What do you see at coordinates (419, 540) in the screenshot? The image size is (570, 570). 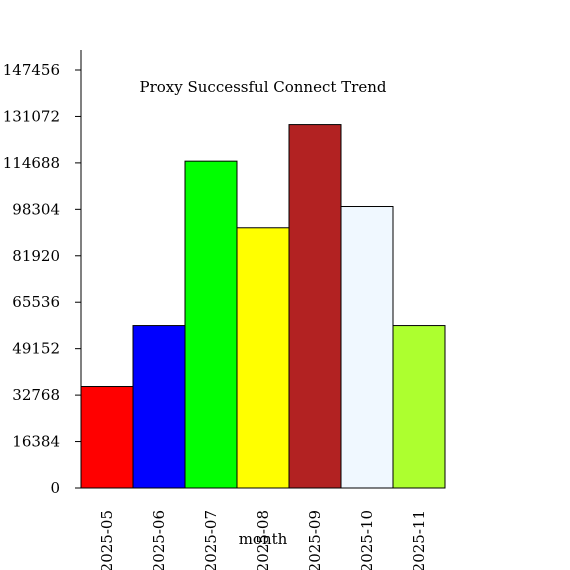 I see `x-tick-label: 2025-11` at bounding box center [419, 540].